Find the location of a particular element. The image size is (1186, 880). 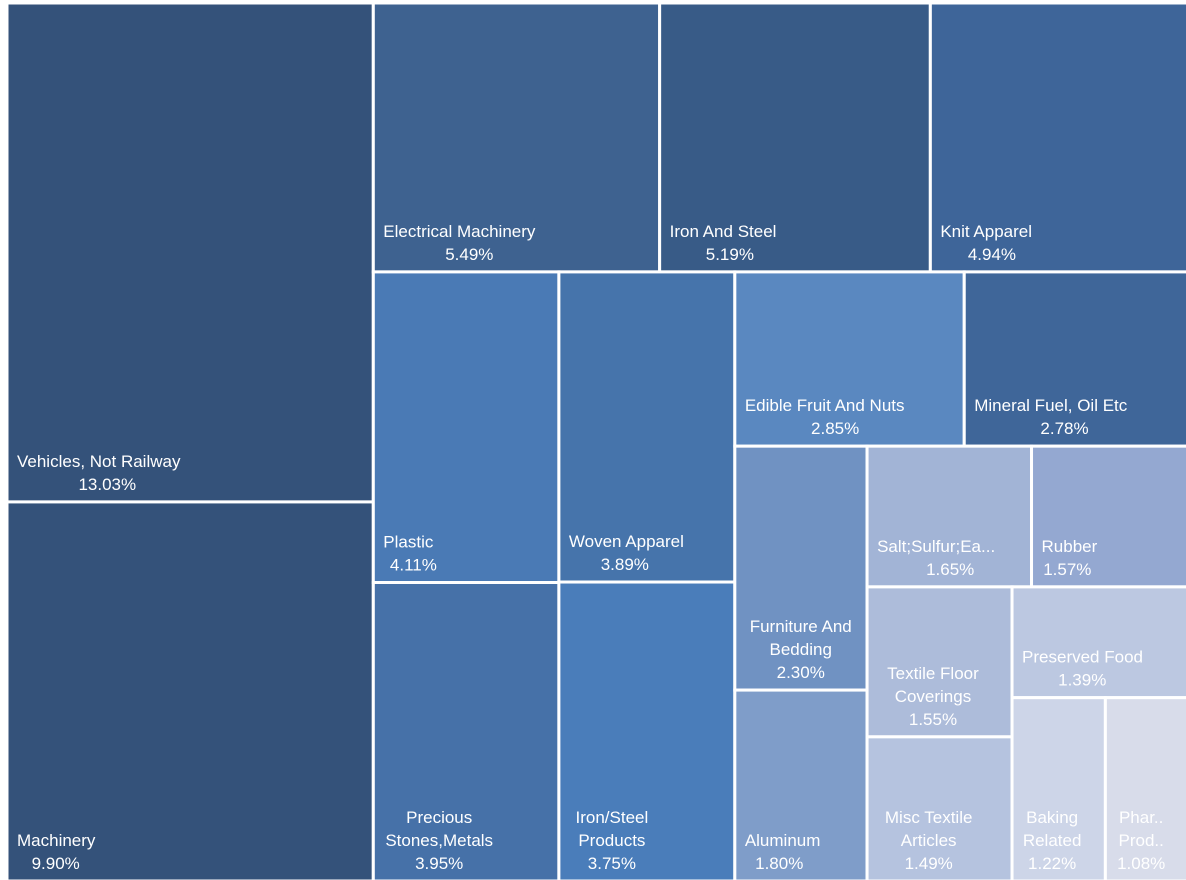

tile-value: 1.65% is located at coordinates (950, 569).